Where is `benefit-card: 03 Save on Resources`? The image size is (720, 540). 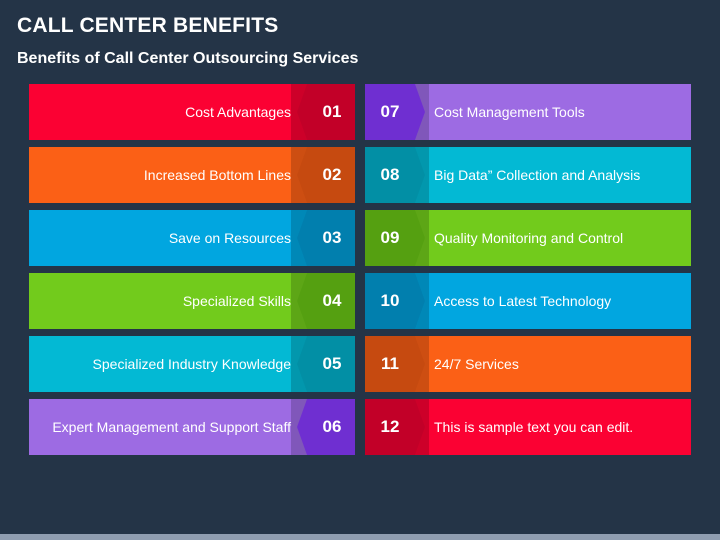
benefit-card: 03 Save on Resources is located at coordinates (192, 238).